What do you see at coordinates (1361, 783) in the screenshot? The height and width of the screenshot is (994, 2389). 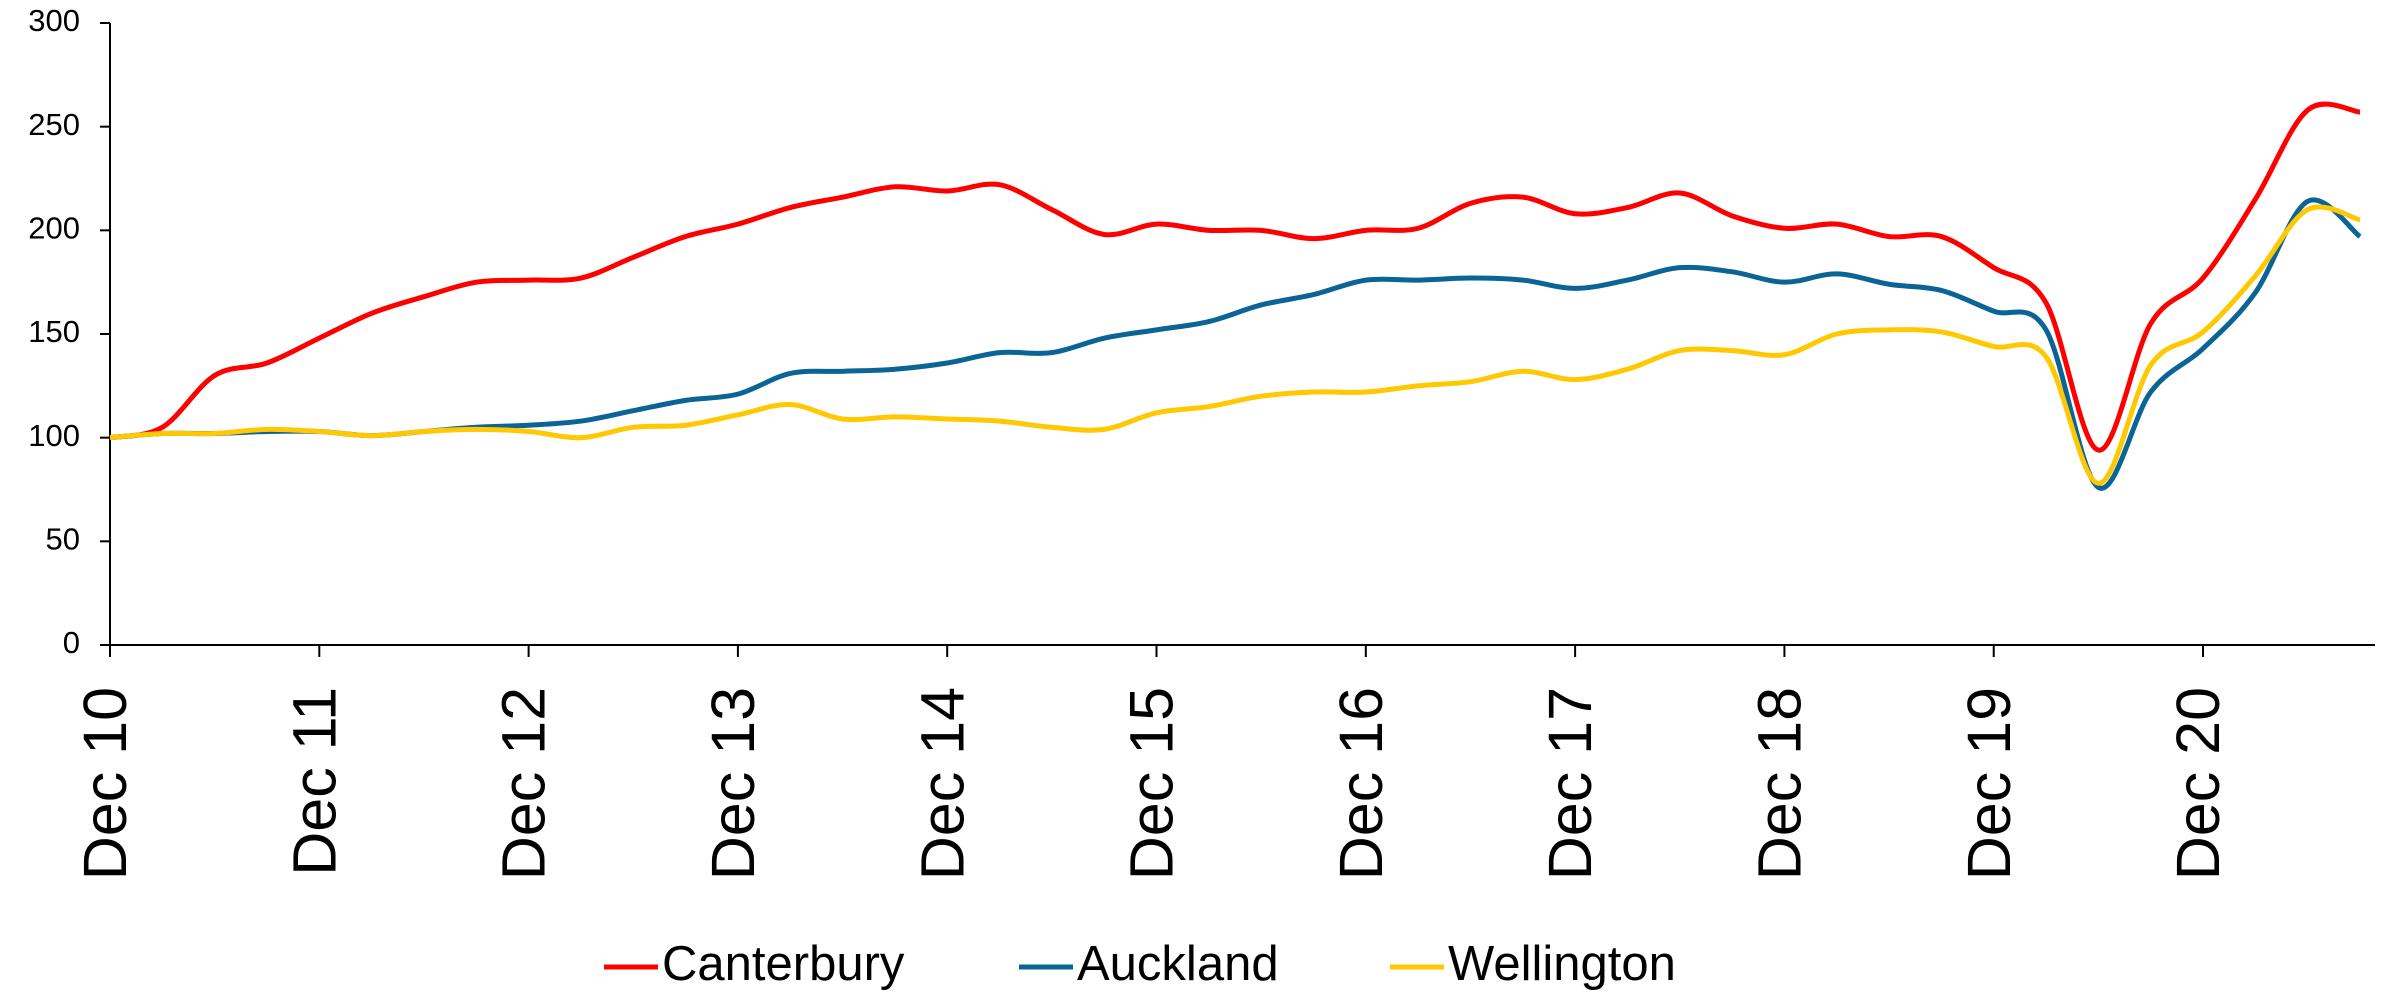 I see `x-tick-label: Dec 16` at bounding box center [1361, 783].